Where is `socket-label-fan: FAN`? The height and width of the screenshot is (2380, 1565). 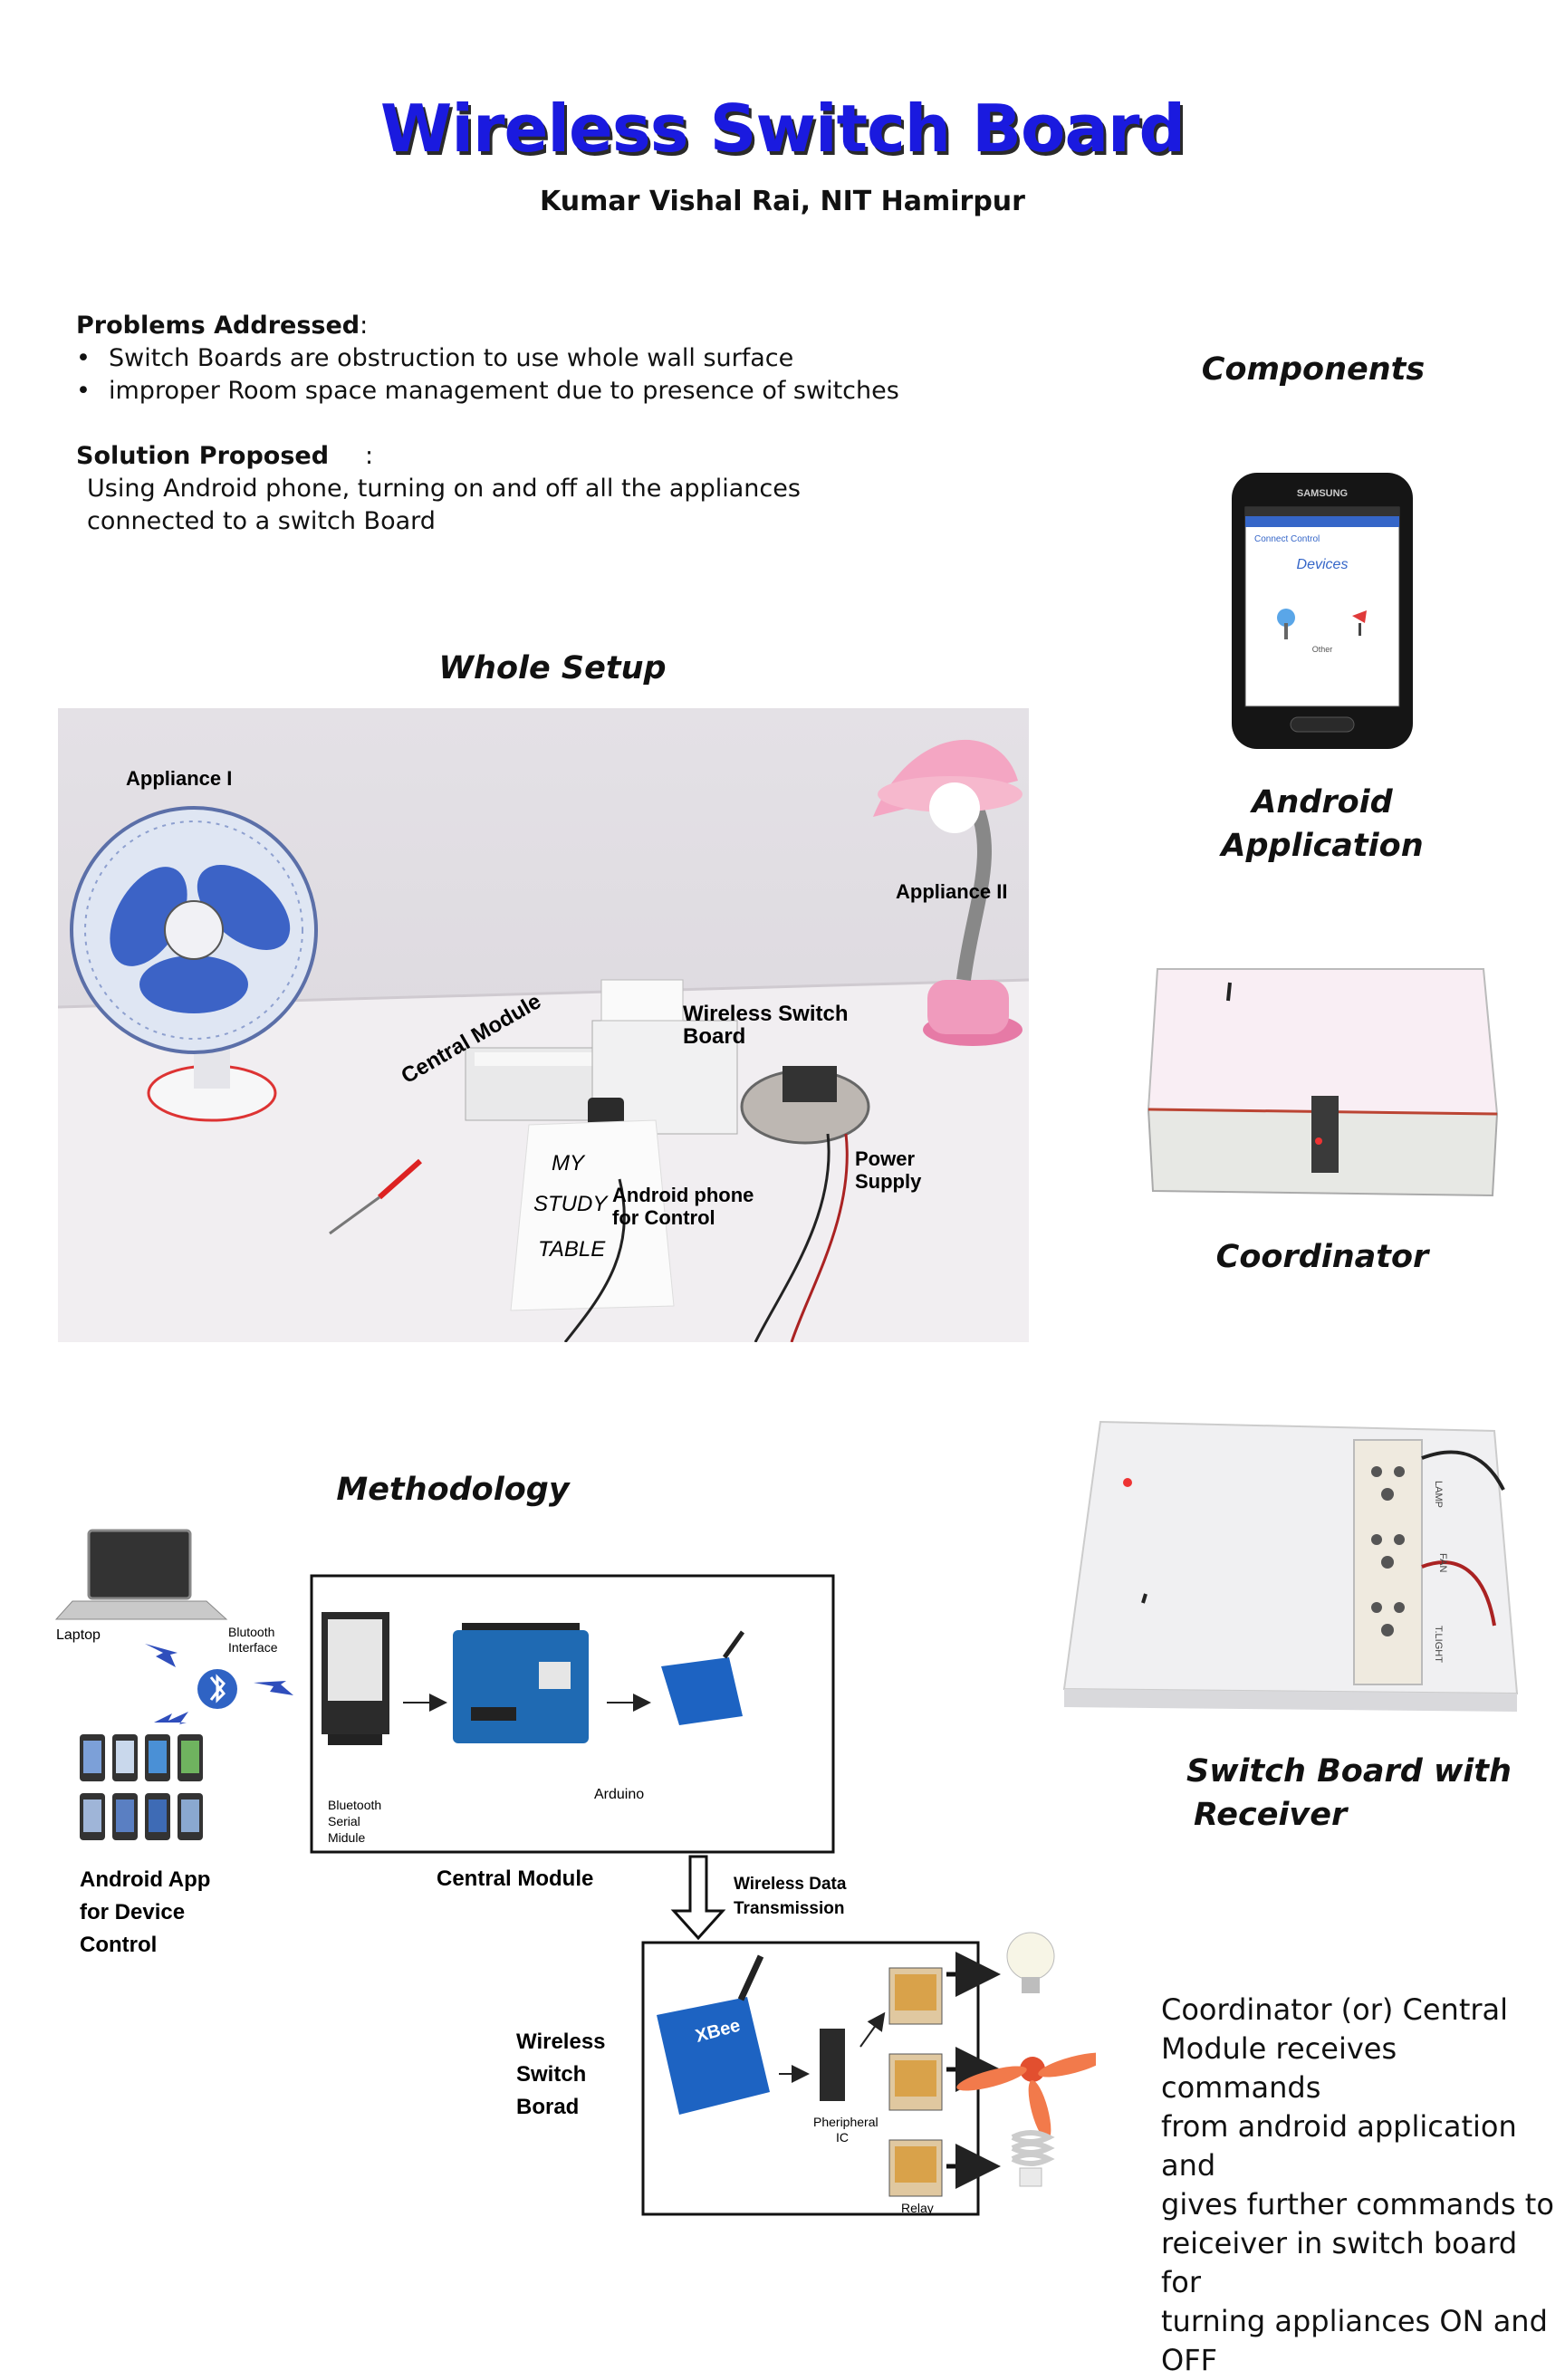
socket-label-fan: FAN is located at coordinates (1443, 1563).